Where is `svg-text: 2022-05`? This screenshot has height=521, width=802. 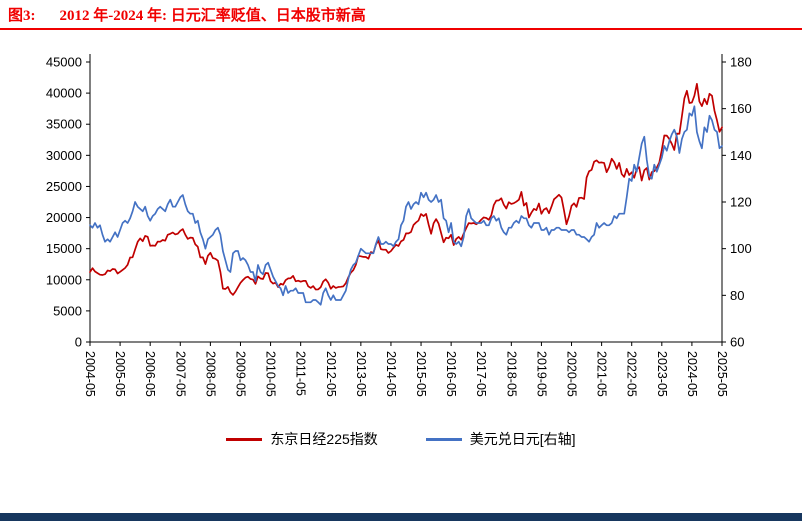
svg-text: 2022-05 is located at coordinates (632, 374).